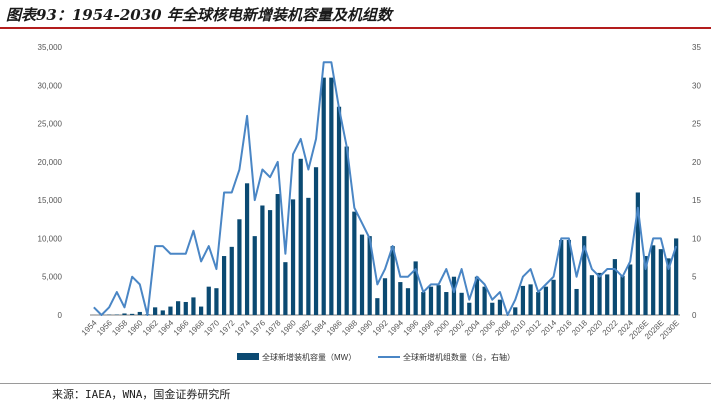  Describe the element at coordinates (380, 327) in the screenshot. I see `x-tick-label: 1992` at that location.